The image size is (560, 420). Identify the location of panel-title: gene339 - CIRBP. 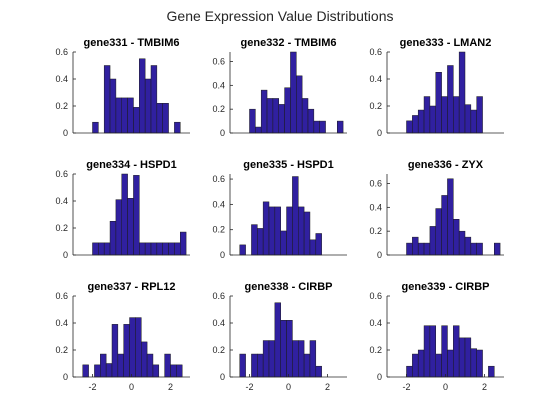
(445, 287).